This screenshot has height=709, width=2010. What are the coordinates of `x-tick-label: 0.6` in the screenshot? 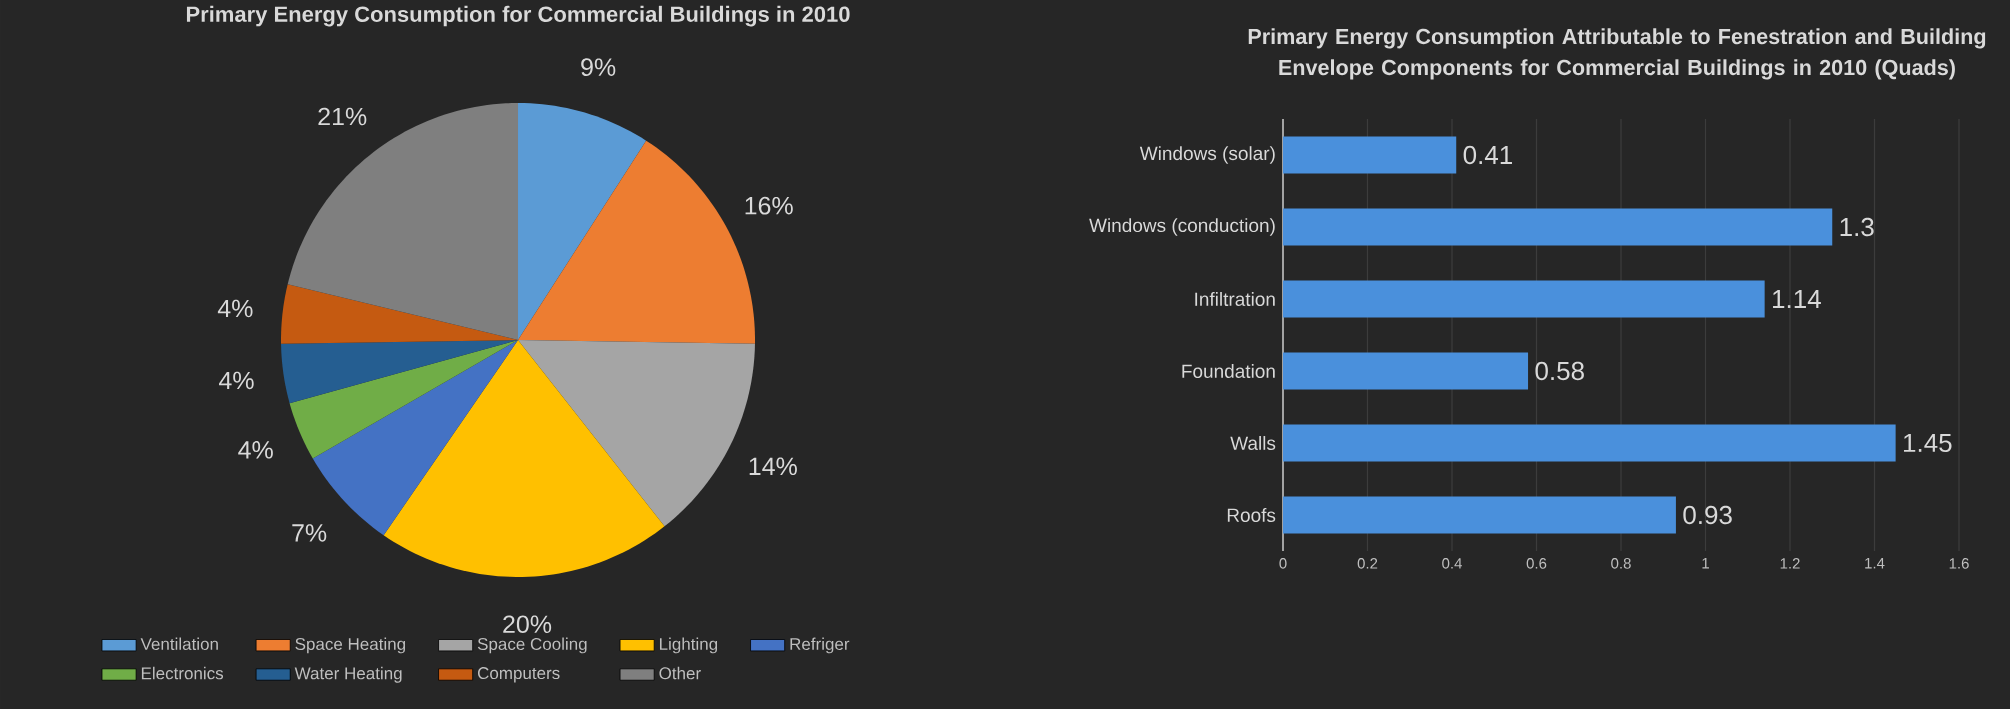 It's located at (1536, 563).